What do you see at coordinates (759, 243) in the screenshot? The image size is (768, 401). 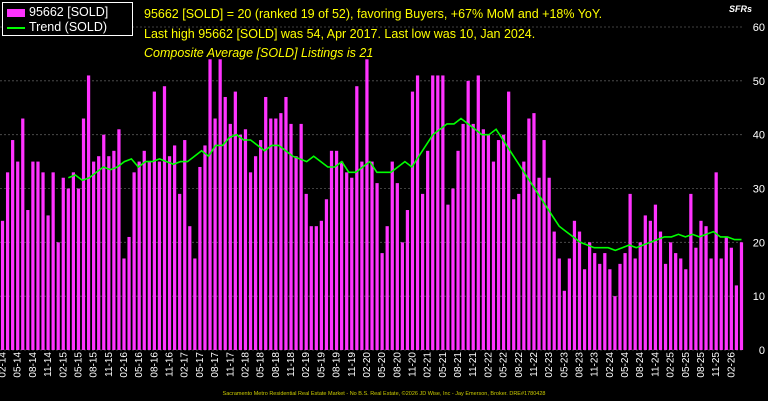 I see `y-tick-label: 20` at bounding box center [759, 243].